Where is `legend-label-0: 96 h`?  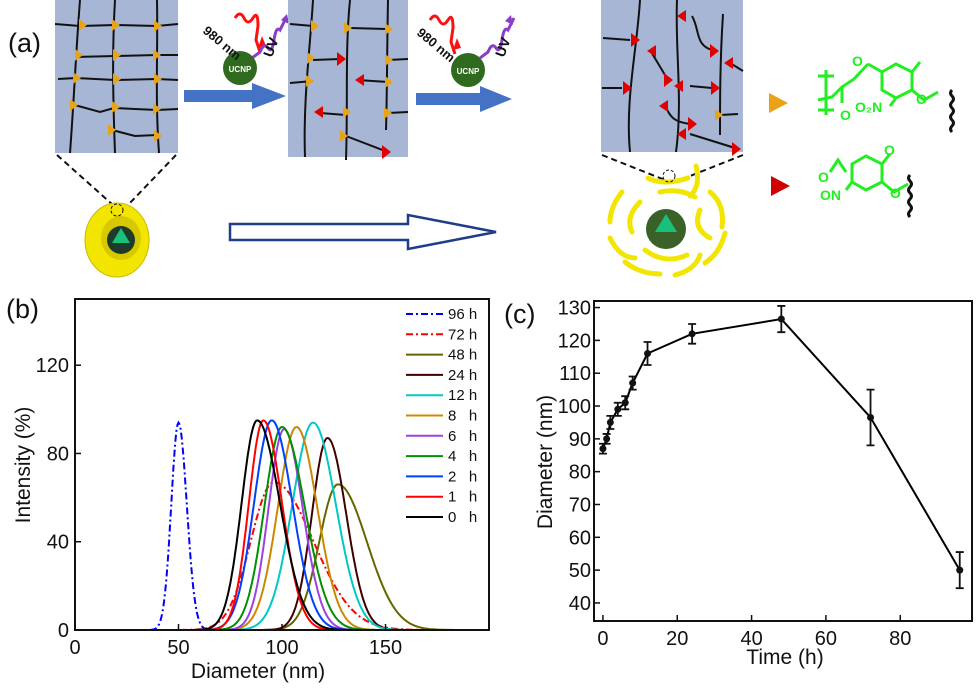 legend-label-0: 96 h is located at coordinates (462, 314).